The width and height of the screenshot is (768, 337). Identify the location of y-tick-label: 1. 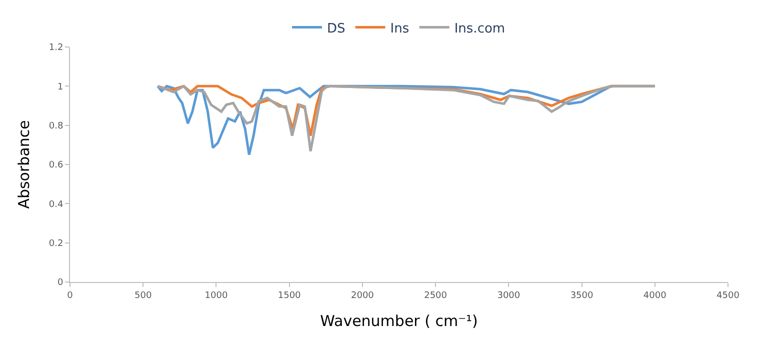
(60, 87).